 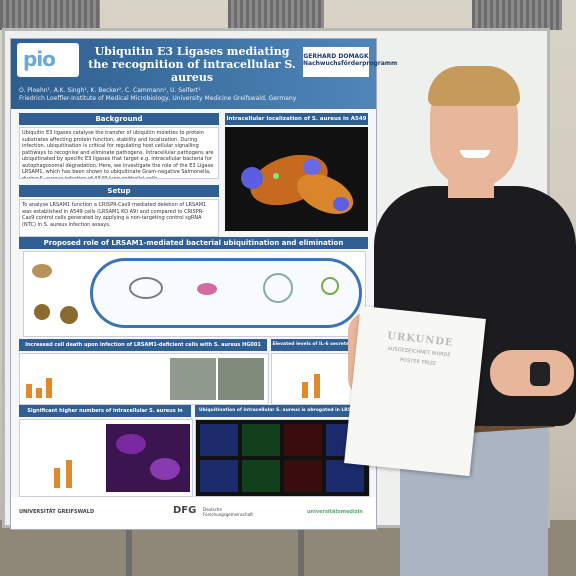 What do you see at coordinates (57, 512) in the screenshot?
I see `university-logo: UNIVERSITÄT GREIFSWALD` at bounding box center [57, 512].